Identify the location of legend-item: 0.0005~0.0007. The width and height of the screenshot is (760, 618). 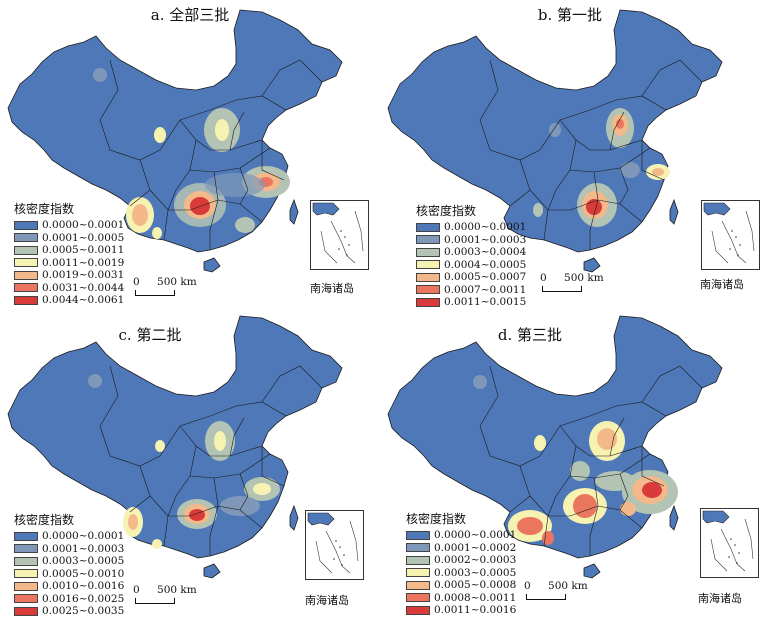
(471, 277).